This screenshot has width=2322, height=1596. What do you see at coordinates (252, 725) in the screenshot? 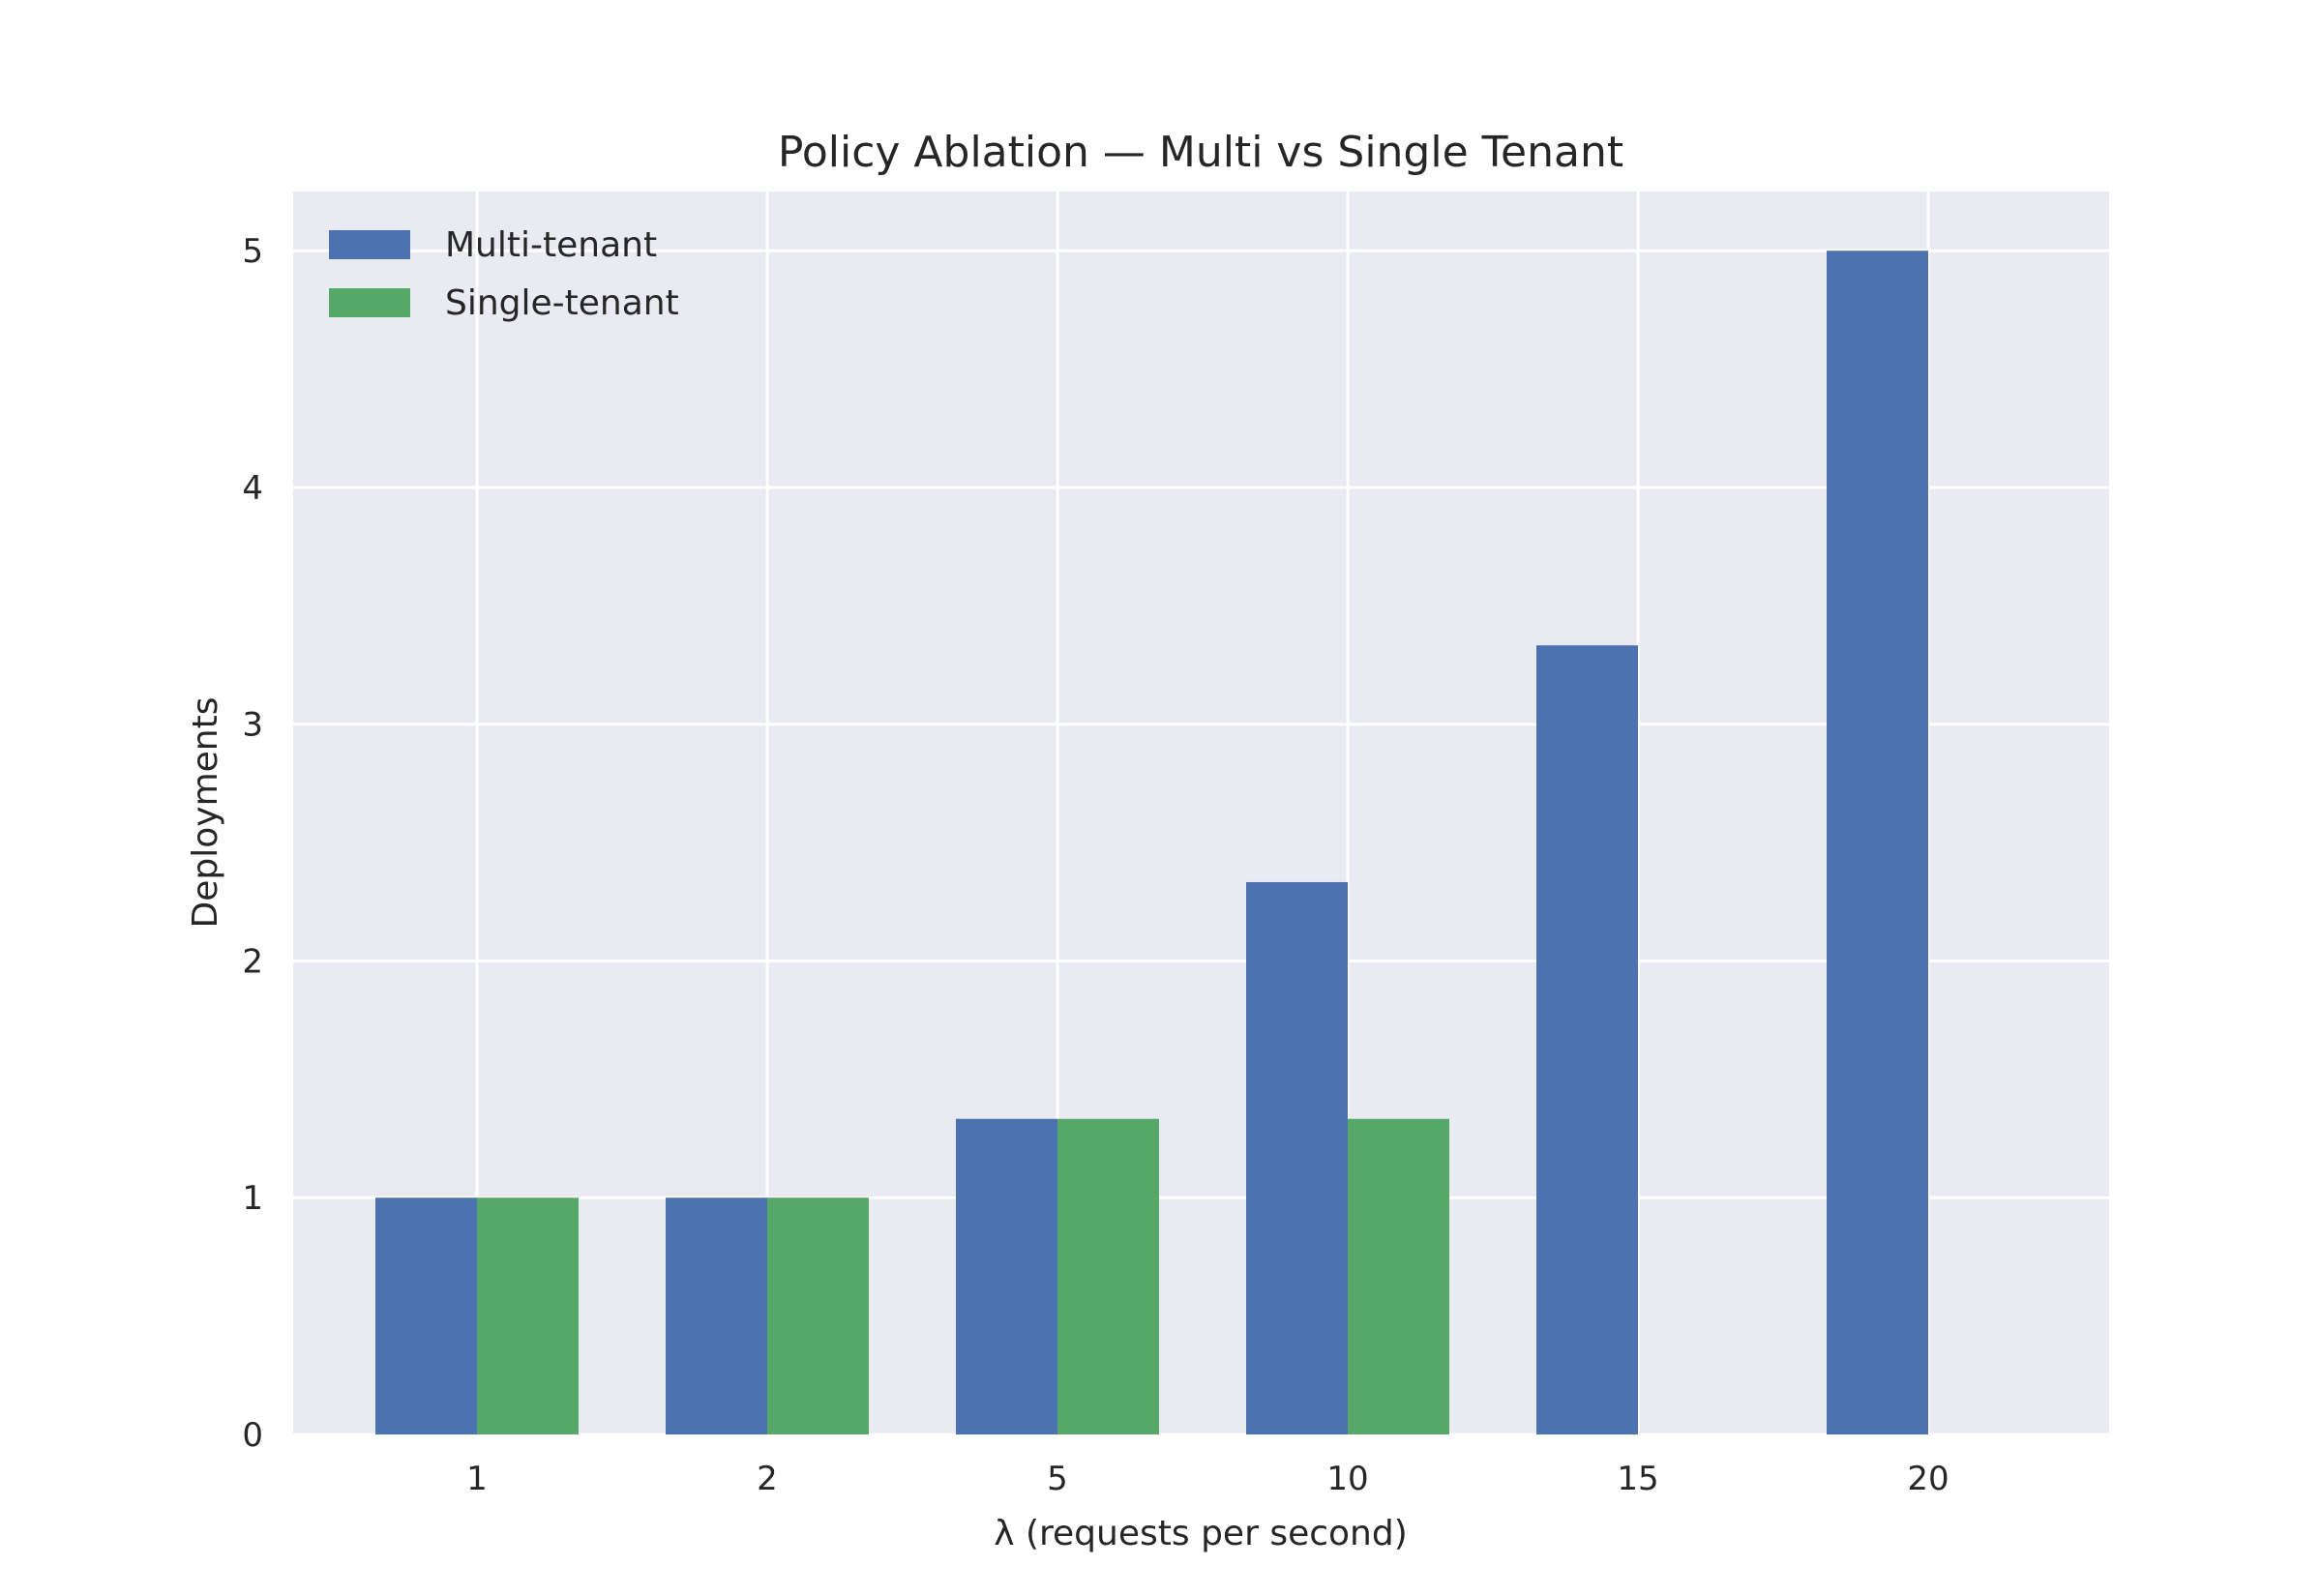
I see `y-tick-label: 3` at bounding box center [252, 725].